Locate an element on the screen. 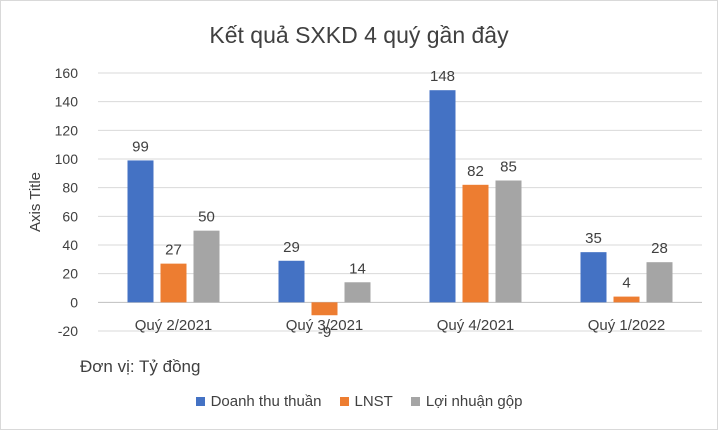 The image size is (718, 430). legend-label-loi-nhuan-gop: Lợi nhuận gộp is located at coordinates (474, 401).